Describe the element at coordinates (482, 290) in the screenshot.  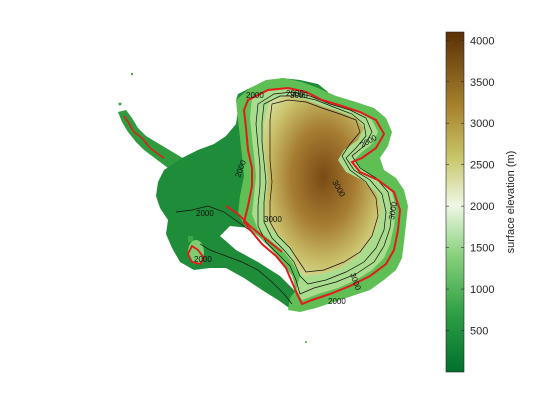
I see `colorbar-tick-label: 1000` at that location.